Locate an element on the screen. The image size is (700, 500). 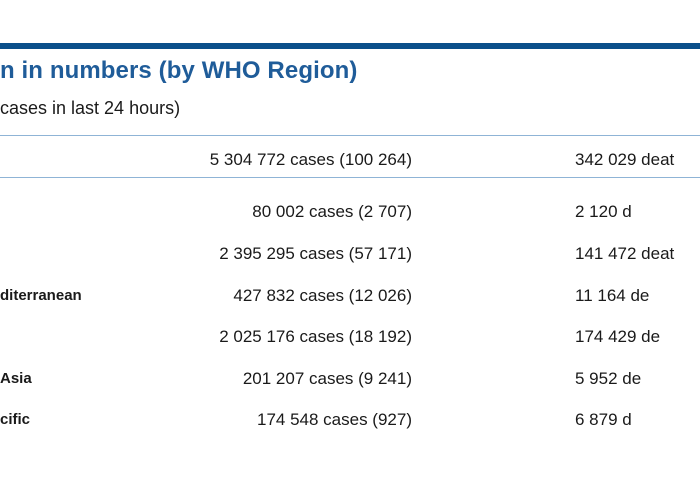
cases-cell: 201 207 cases (9 241) is located at coordinates (327, 378).